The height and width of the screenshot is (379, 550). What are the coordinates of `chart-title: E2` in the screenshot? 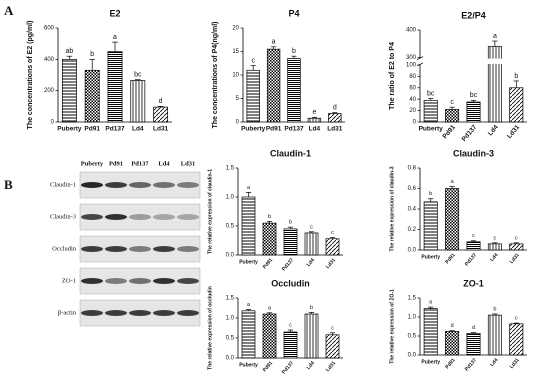 It's located at (114, 13).